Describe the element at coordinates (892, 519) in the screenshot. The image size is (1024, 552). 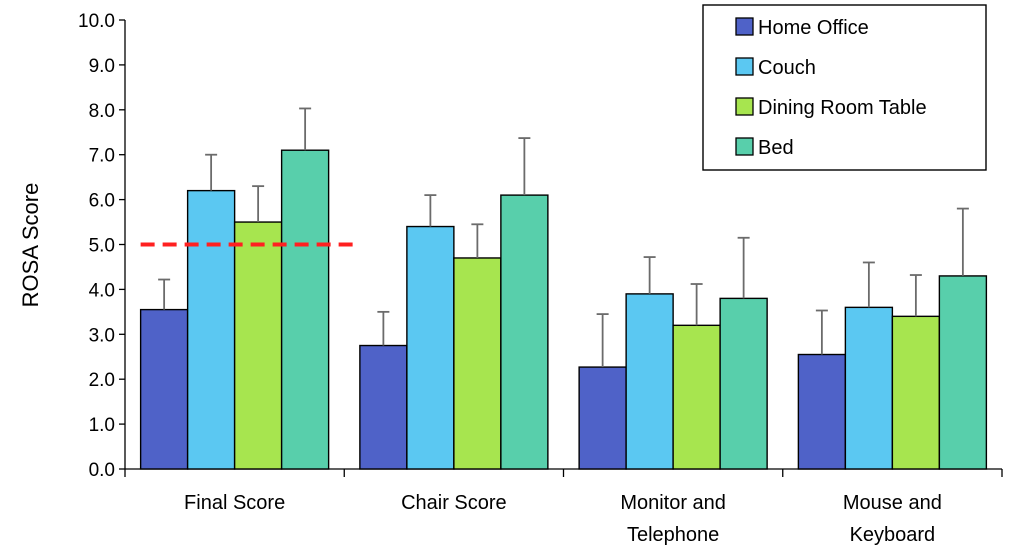
I see `x-category-label: Mouse and Keyboard` at that location.